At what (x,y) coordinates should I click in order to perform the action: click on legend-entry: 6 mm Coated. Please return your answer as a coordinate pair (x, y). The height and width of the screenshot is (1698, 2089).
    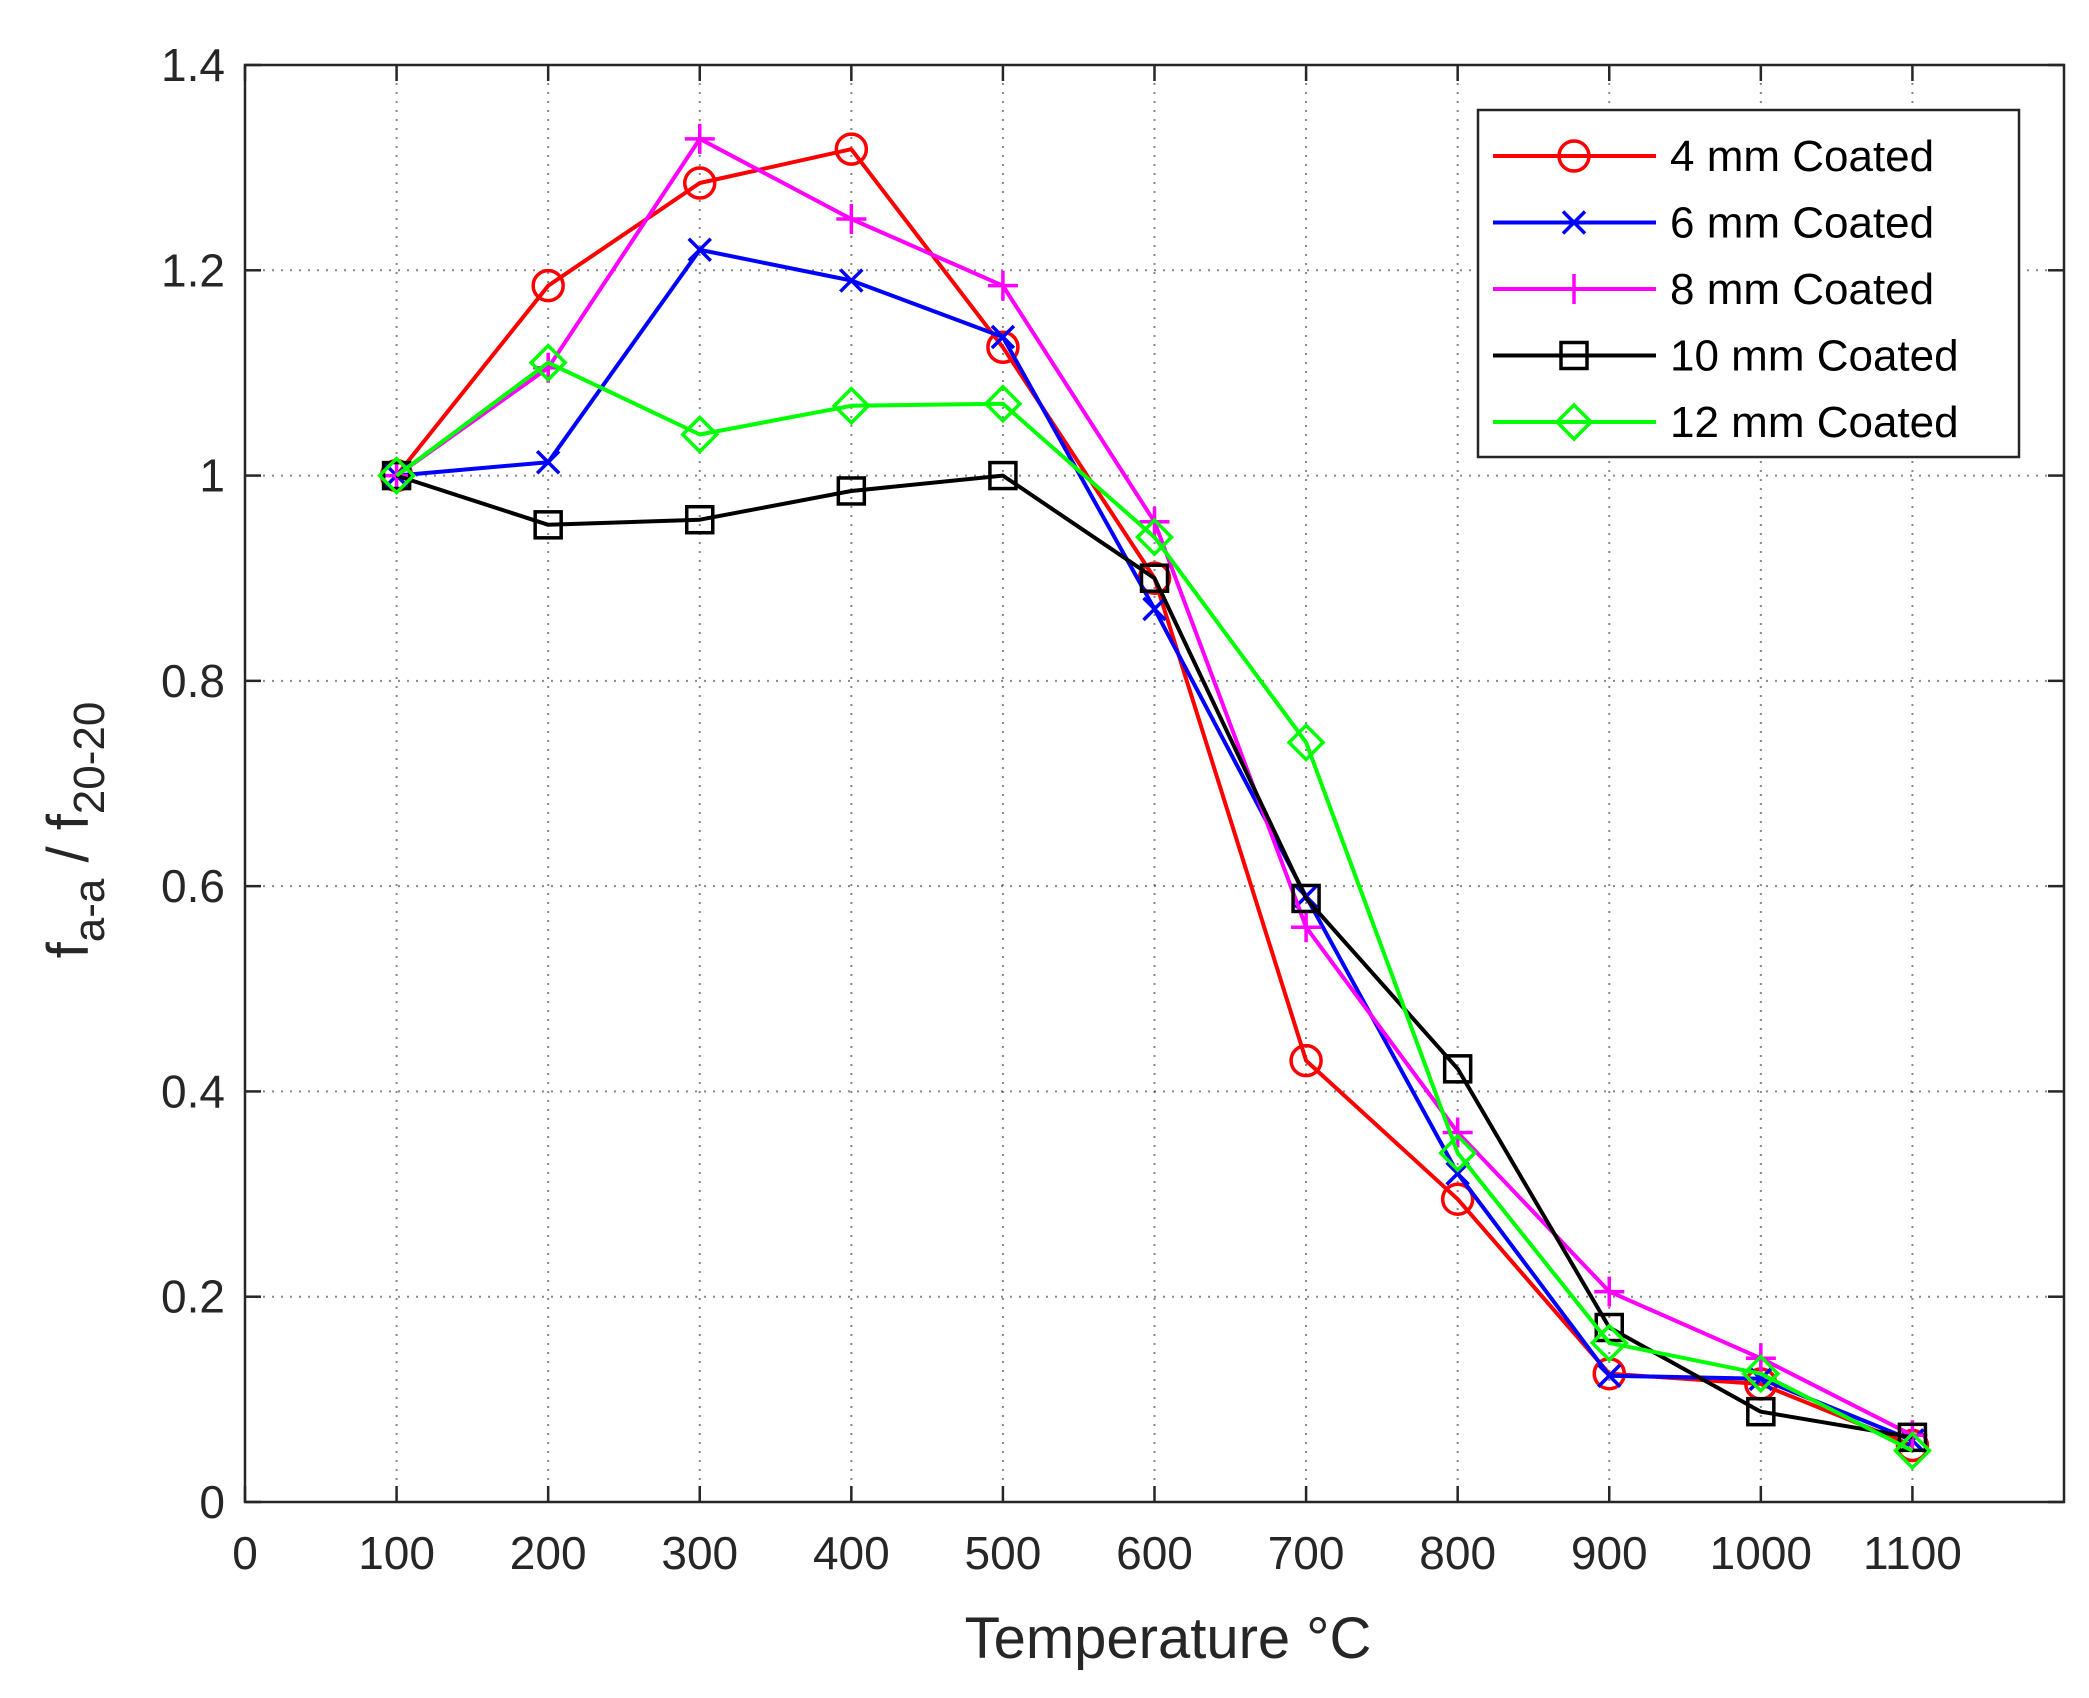
    Looking at the image, I should click on (1713, 223).